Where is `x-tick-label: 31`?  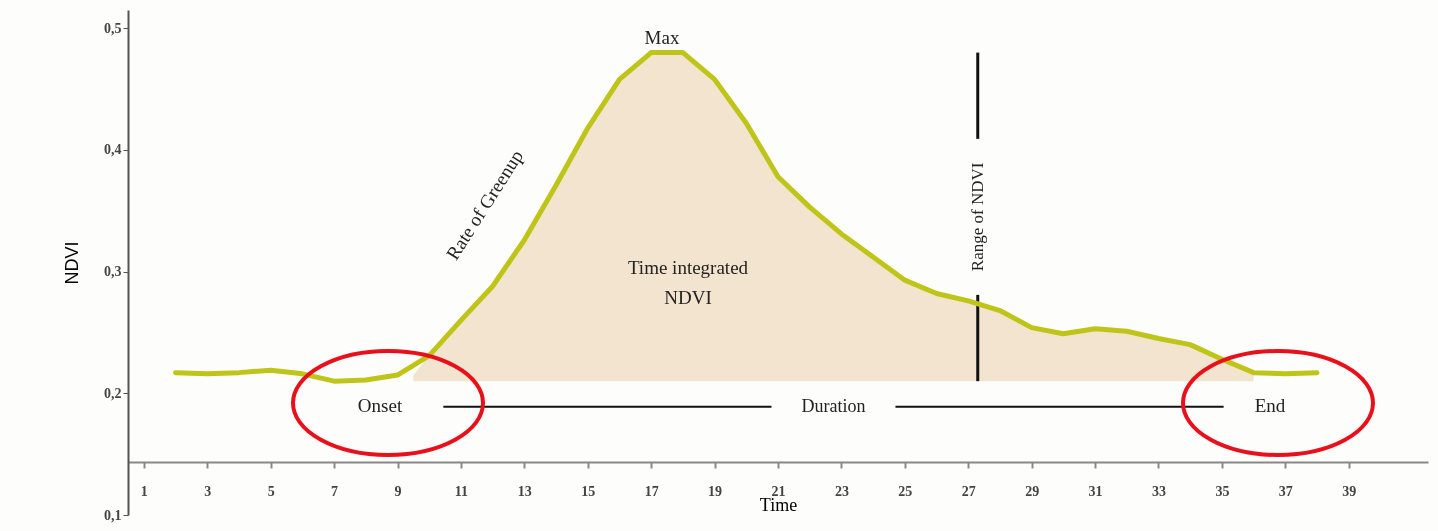 x-tick-label: 31 is located at coordinates (1095, 491).